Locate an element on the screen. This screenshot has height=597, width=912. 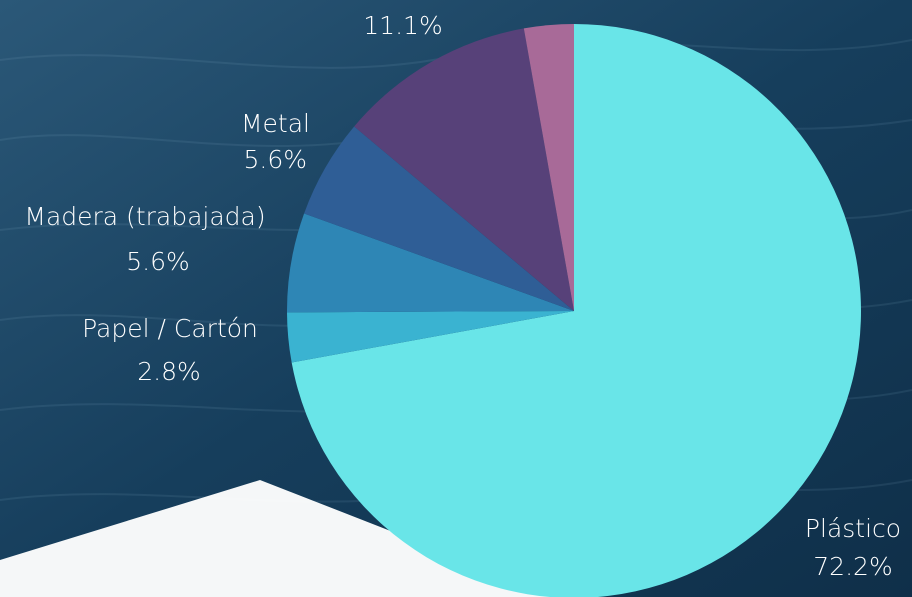
slice-label-plastico-name: Plástico is located at coordinates (853, 528).